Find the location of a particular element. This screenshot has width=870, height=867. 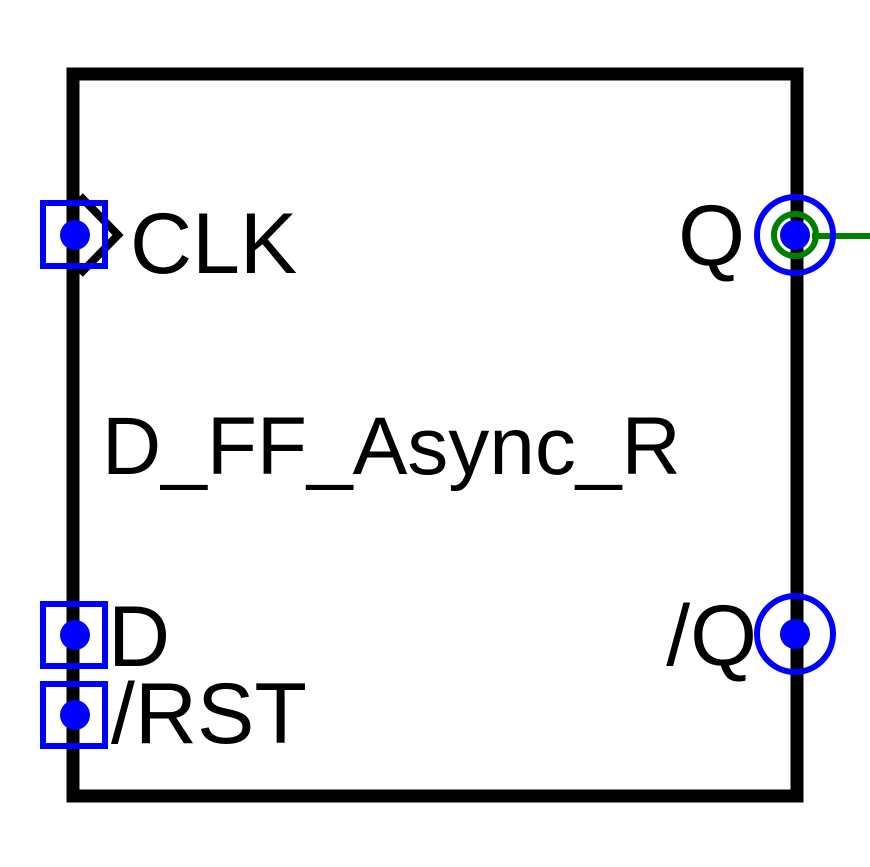

pin-qn is located at coordinates (795, 634).